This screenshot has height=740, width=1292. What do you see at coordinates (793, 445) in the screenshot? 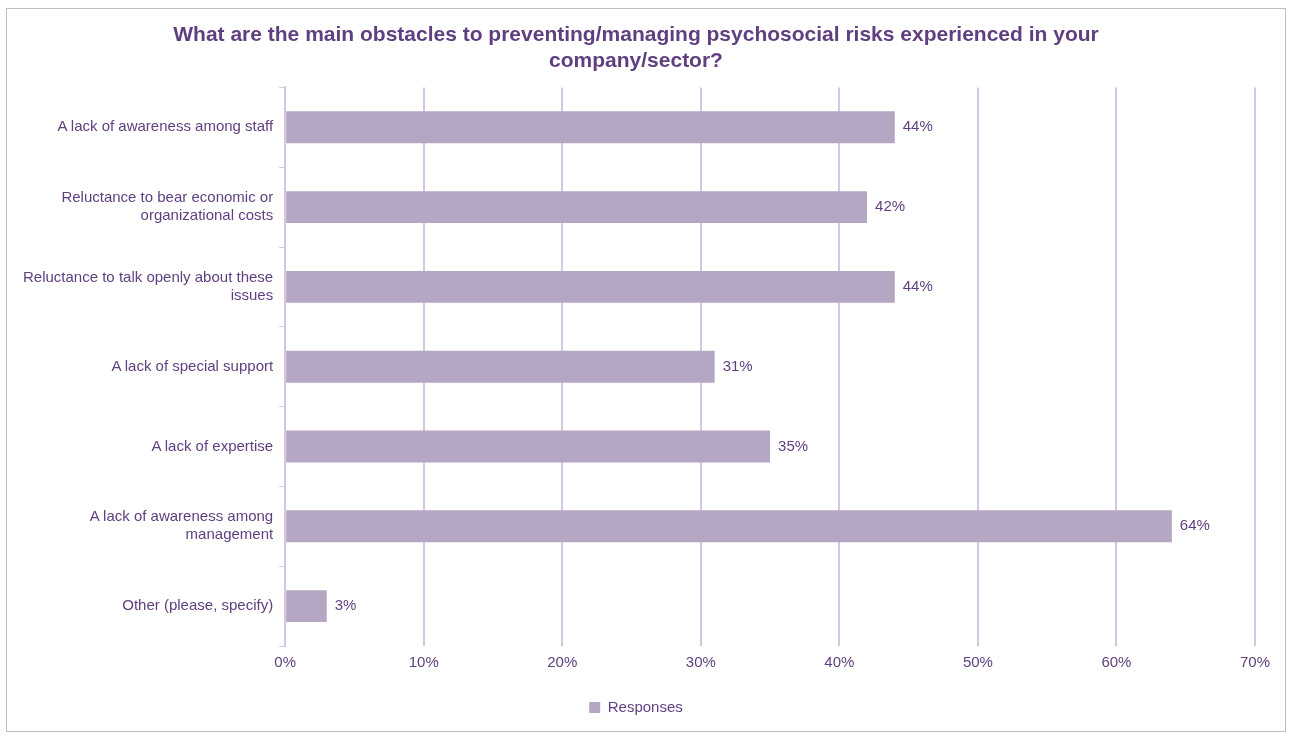
I see `data-label: 35%` at bounding box center [793, 445].